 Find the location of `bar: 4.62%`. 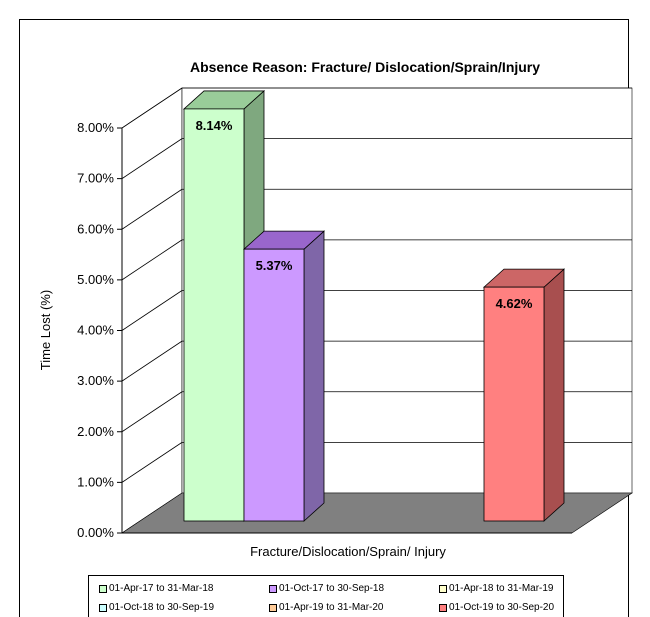

bar: 4.62% is located at coordinates (524, 395).